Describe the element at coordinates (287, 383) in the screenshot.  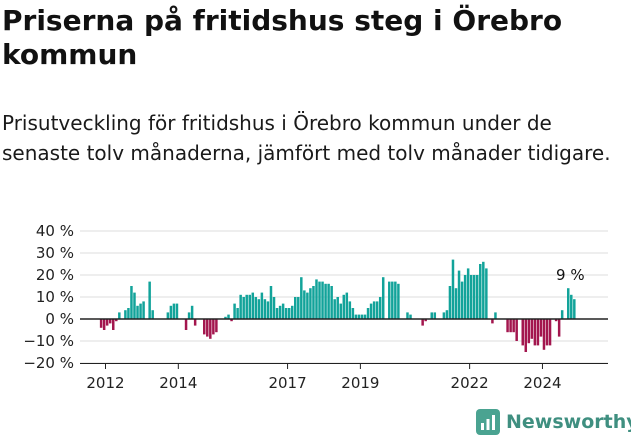
I see `x-tick-label: 2017` at that location.